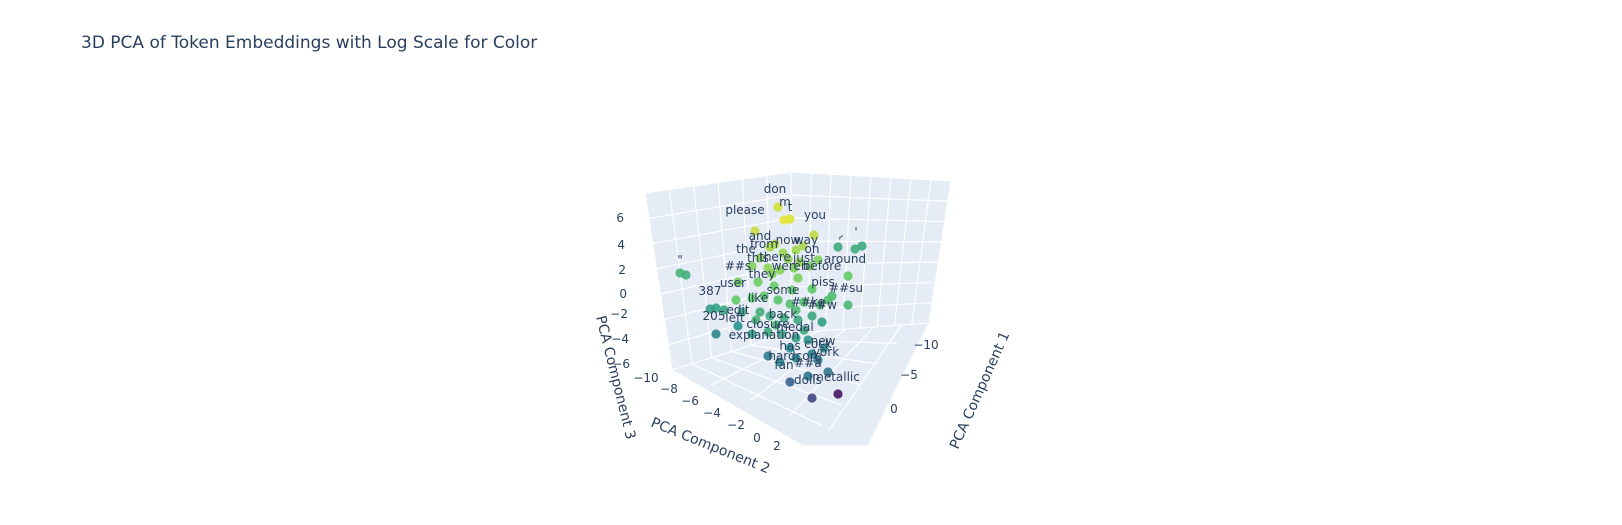 Image resolution: width=1622 pixels, height=525 pixels. What do you see at coordinates (775, 189) in the screenshot?
I see `point-label: don` at bounding box center [775, 189].